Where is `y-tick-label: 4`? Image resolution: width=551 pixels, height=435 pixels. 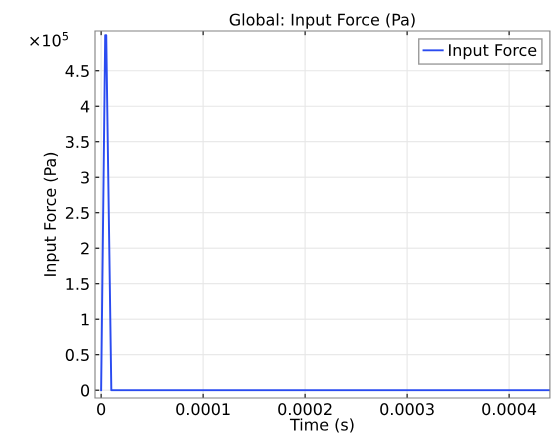 y-tick-label: 4 is located at coordinates (85, 106).